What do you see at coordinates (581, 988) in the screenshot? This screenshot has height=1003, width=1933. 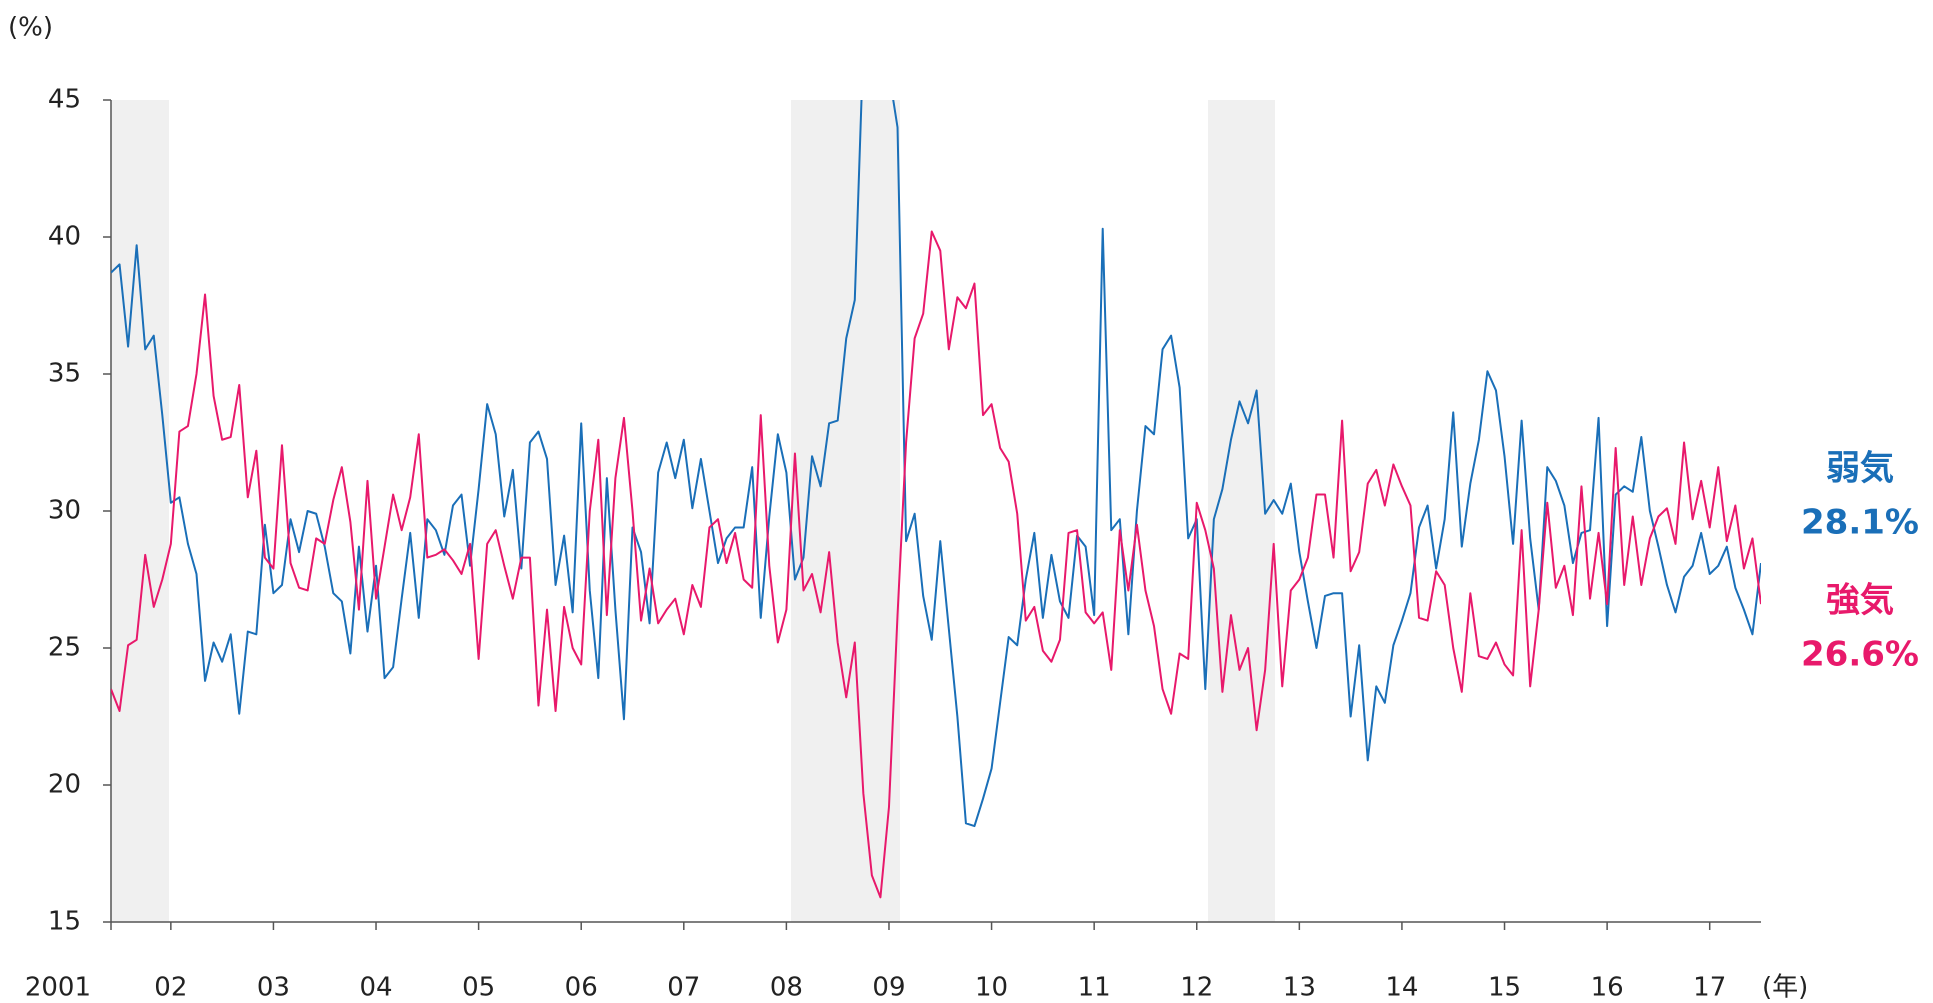 I see `x-tick-label: 06` at bounding box center [581, 988].